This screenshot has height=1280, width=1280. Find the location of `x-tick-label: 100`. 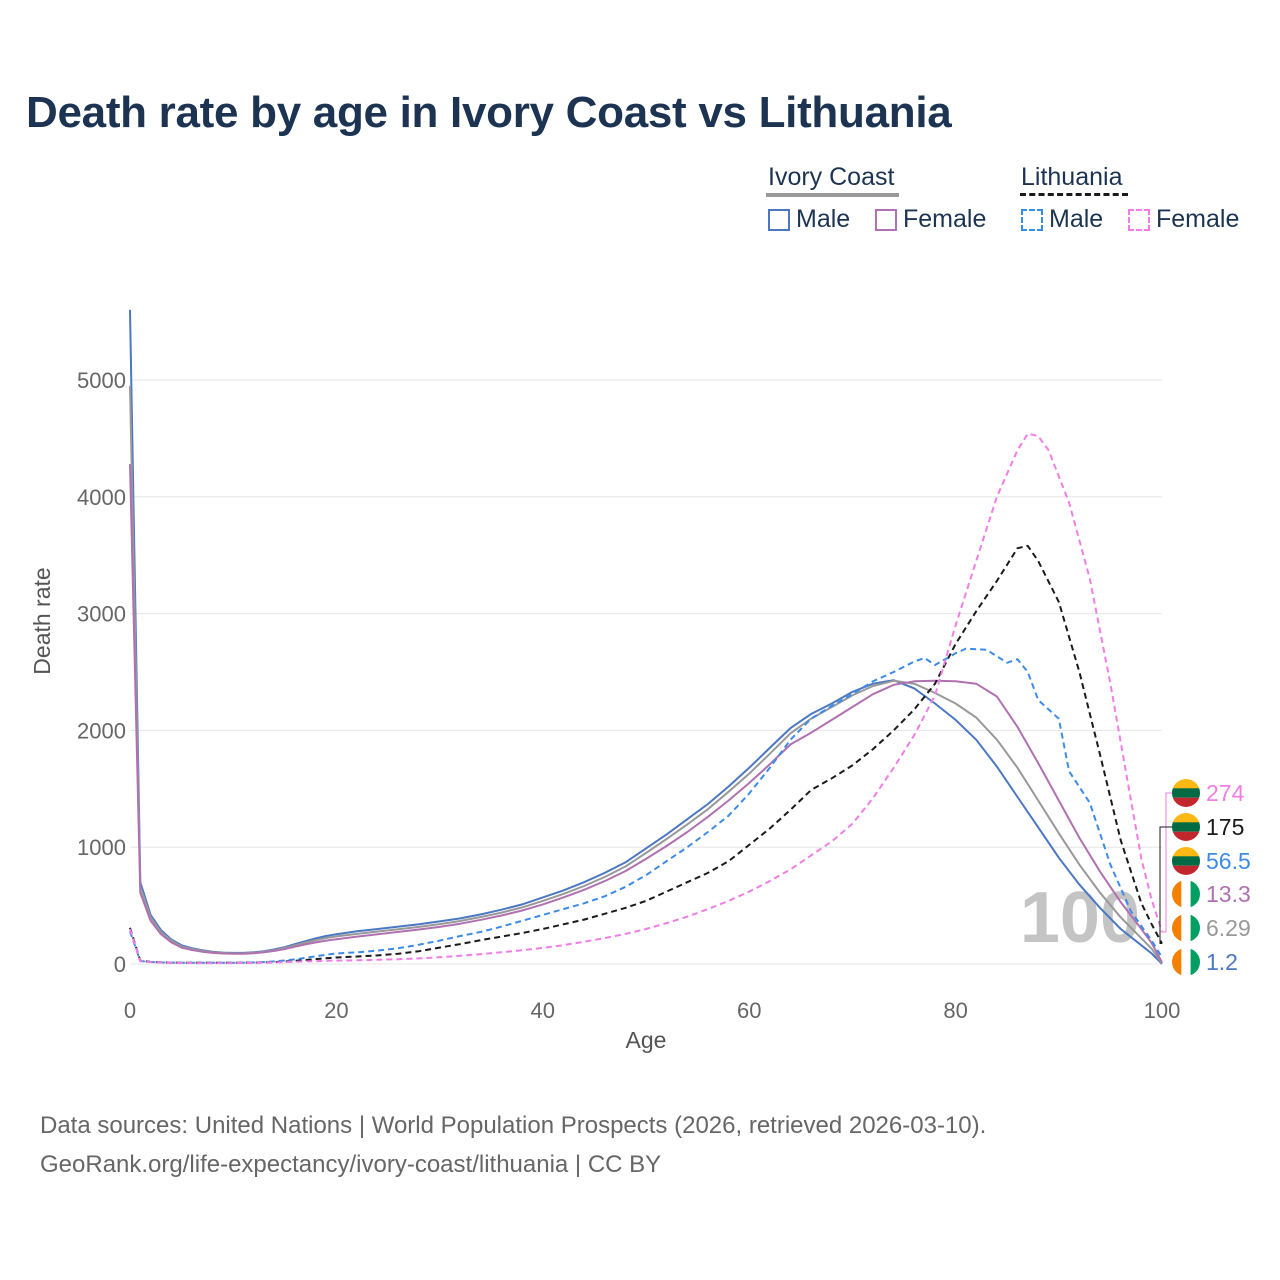

x-tick-label: 100 is located at coordinates (1162, 1010).